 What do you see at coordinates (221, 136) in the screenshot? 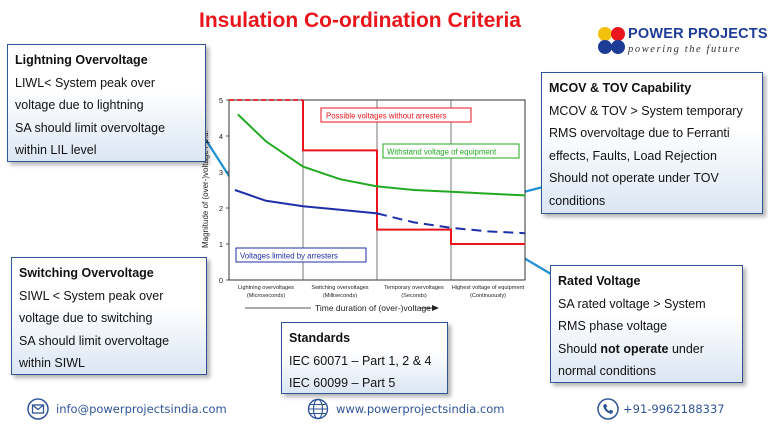
I see `y-tick-label: 4` at bounding box center [221, 136].